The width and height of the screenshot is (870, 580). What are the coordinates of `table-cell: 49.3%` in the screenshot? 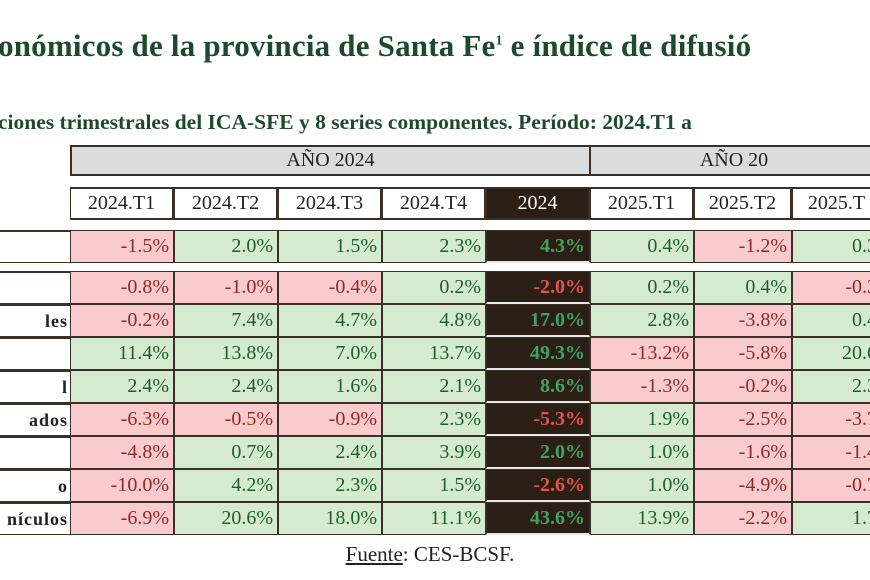 It's located at (538, 353).